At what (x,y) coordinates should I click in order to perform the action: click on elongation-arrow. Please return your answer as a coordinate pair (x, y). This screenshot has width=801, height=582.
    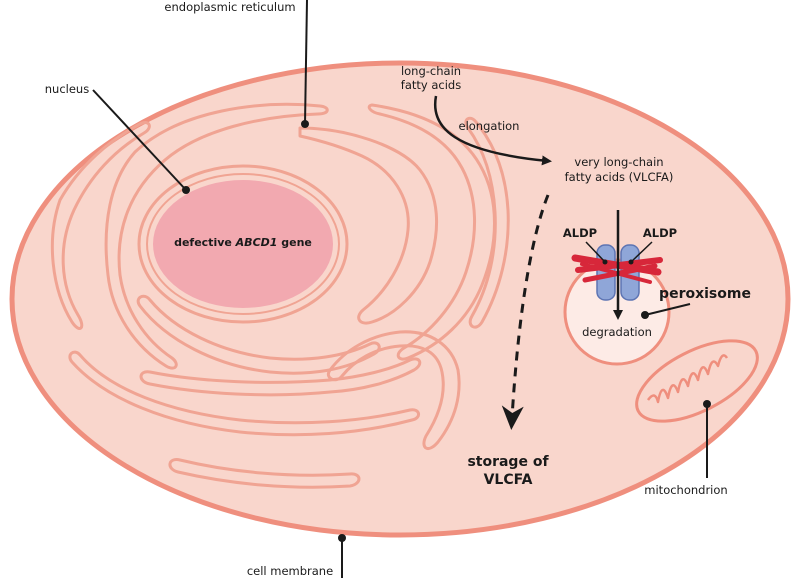
    Looking at the image, I should click on (492, 130).